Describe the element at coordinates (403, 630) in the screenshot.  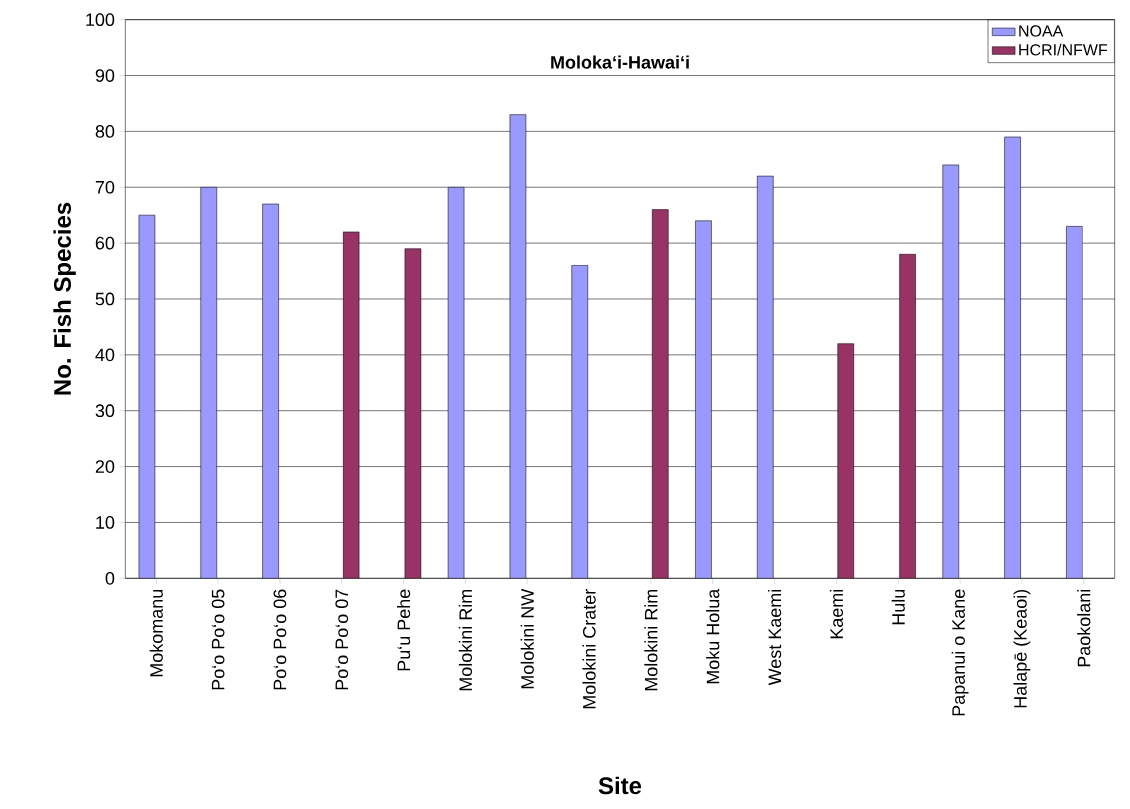
I see `x-tick-label: Pu‘u Pehe` at that location.